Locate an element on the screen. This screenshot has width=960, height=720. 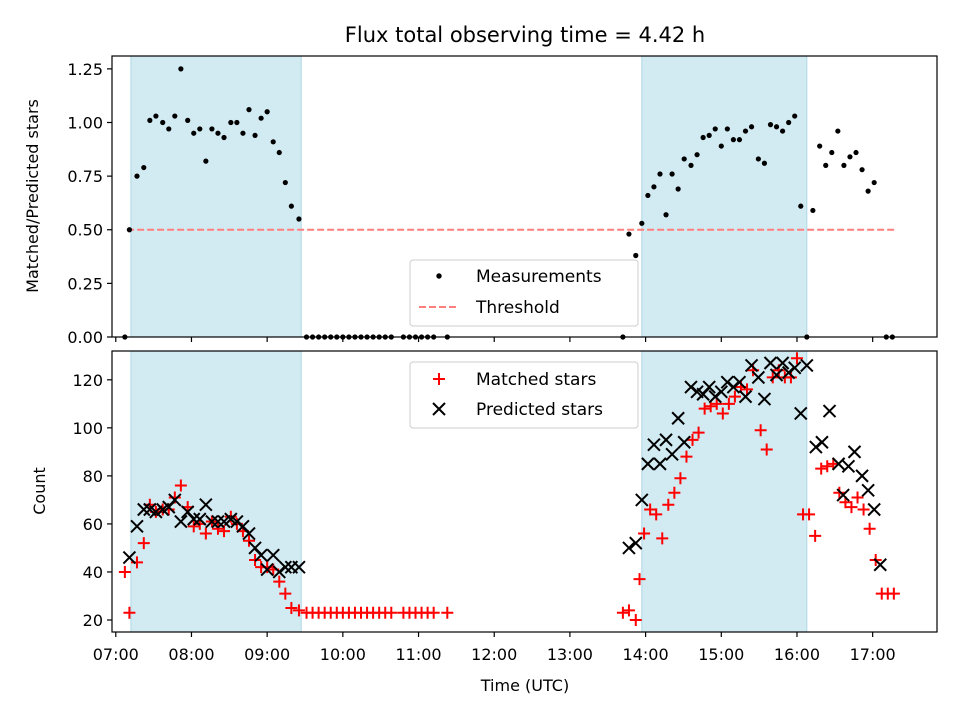
bottom-xlabel: Time (UTC) is located at coordinates (524, 685).